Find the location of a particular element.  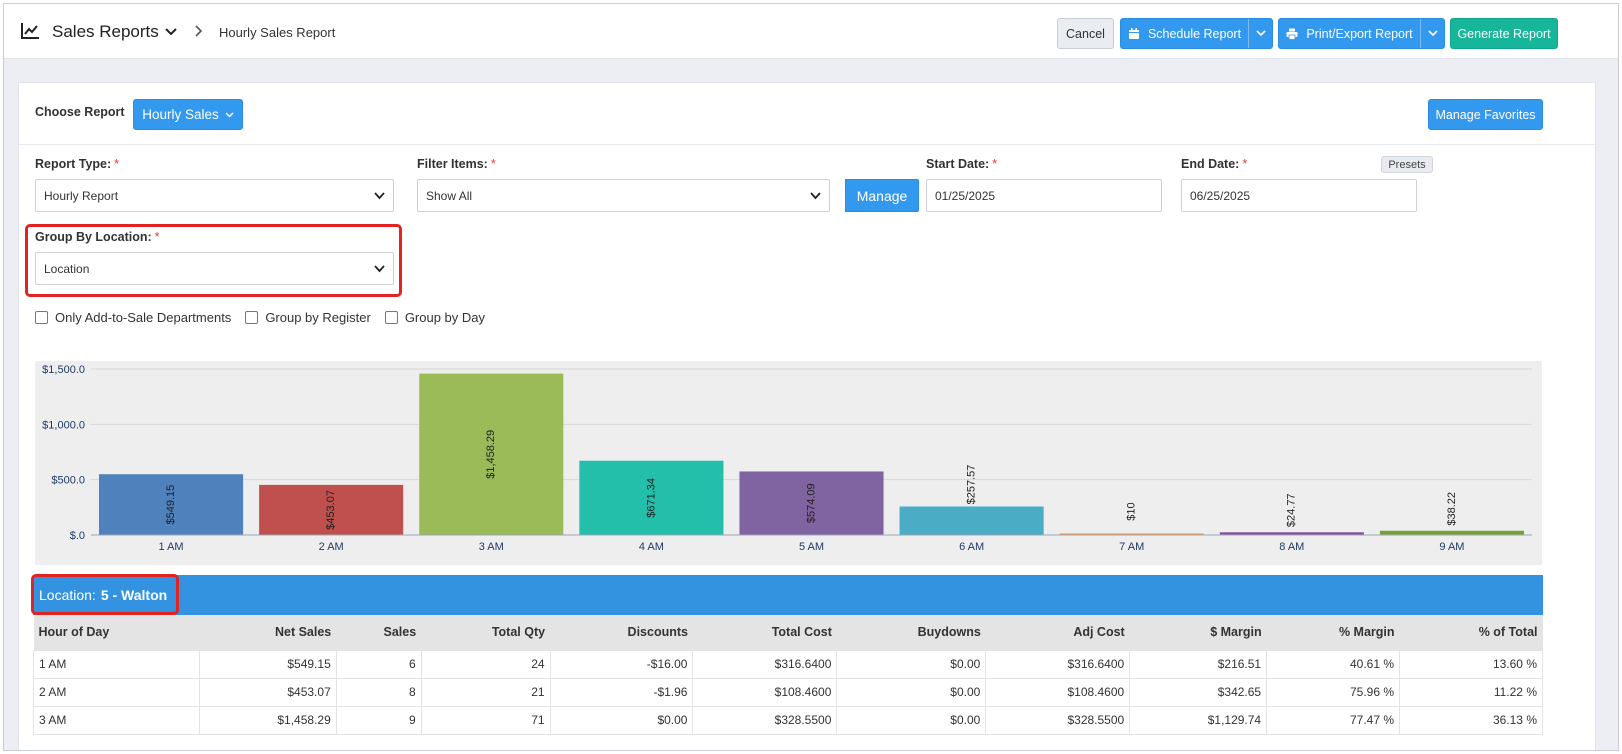

page-title: Sales Reports is located at coordinates (105, 31).